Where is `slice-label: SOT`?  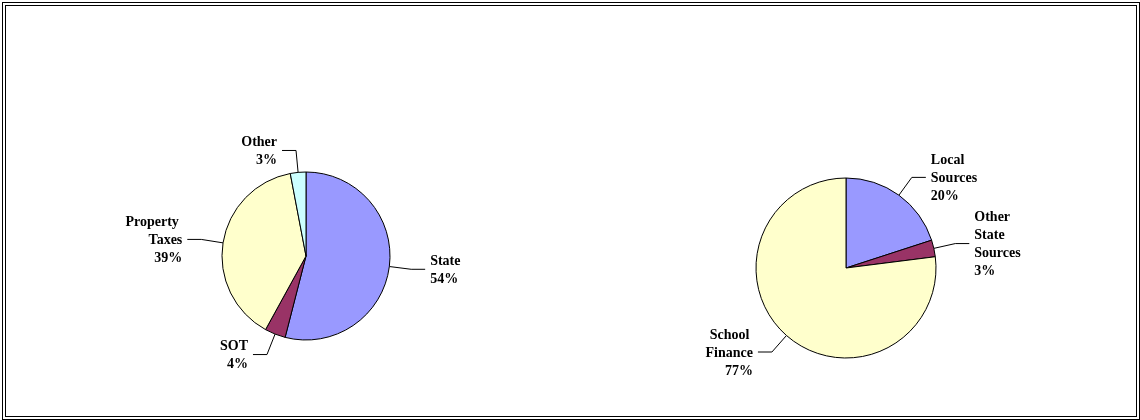
slice-label: SOT is located at coordinates (234, 346).